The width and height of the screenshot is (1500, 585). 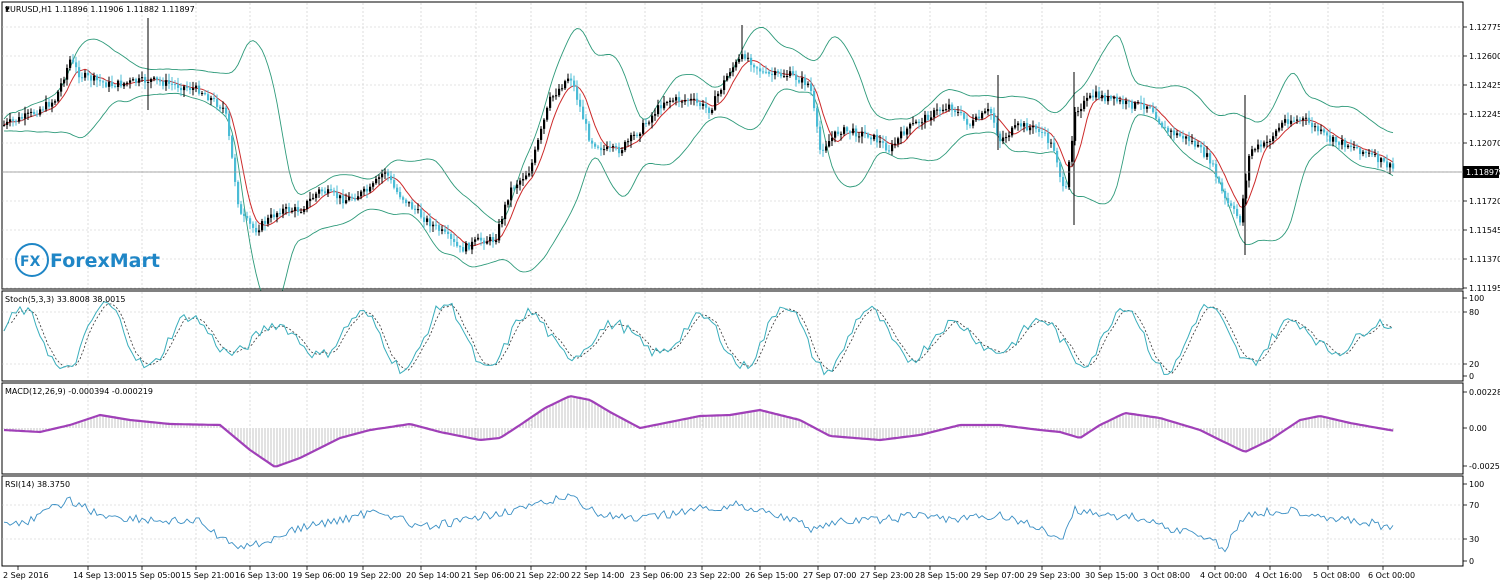 What do you see at coordinates (1484, 27) in the screenshot?
I see `tick-label: 1.12775` at bounding box center [1484, 27].